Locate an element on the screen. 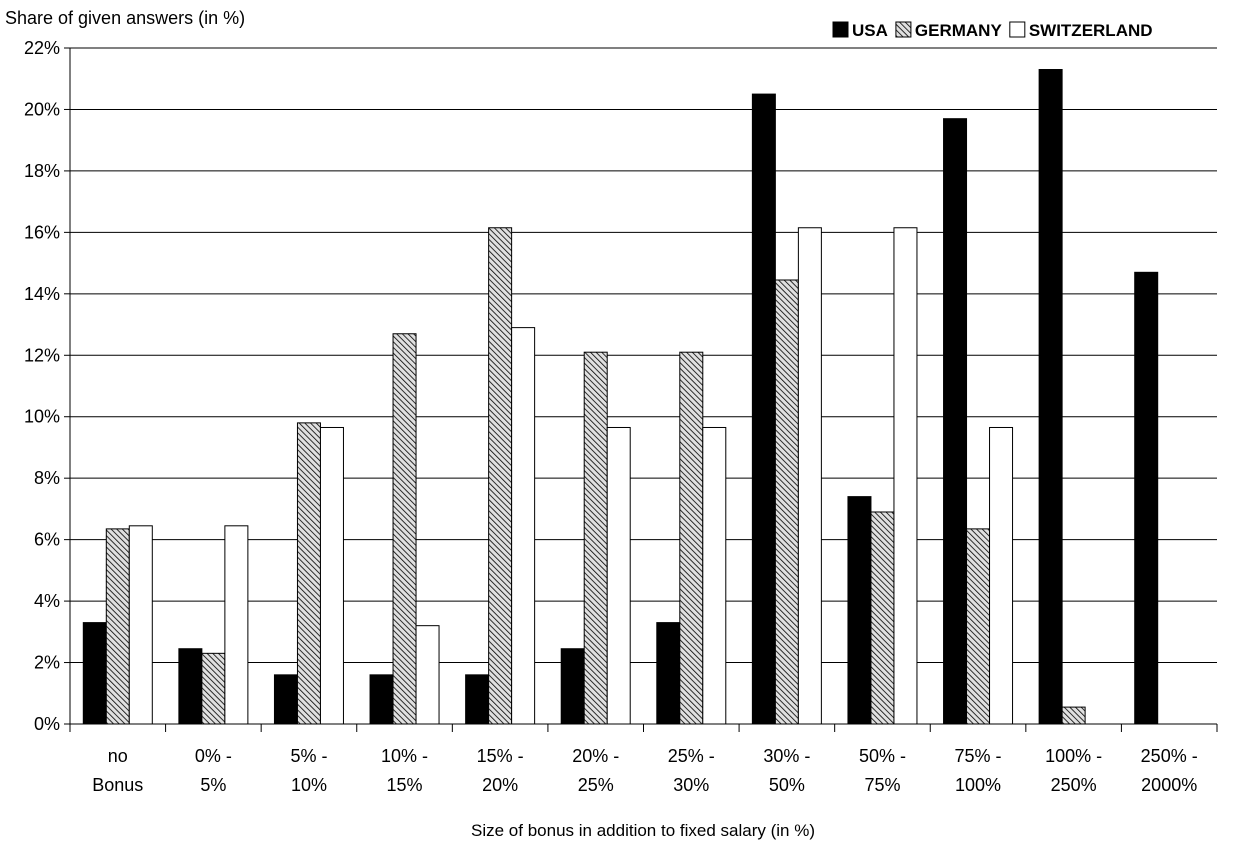  y-axis-ticks: 0% 2% 4% 6% 8% 10% 12% 14% 16% 18% 20% 22% is located at coordinates (47, 386).